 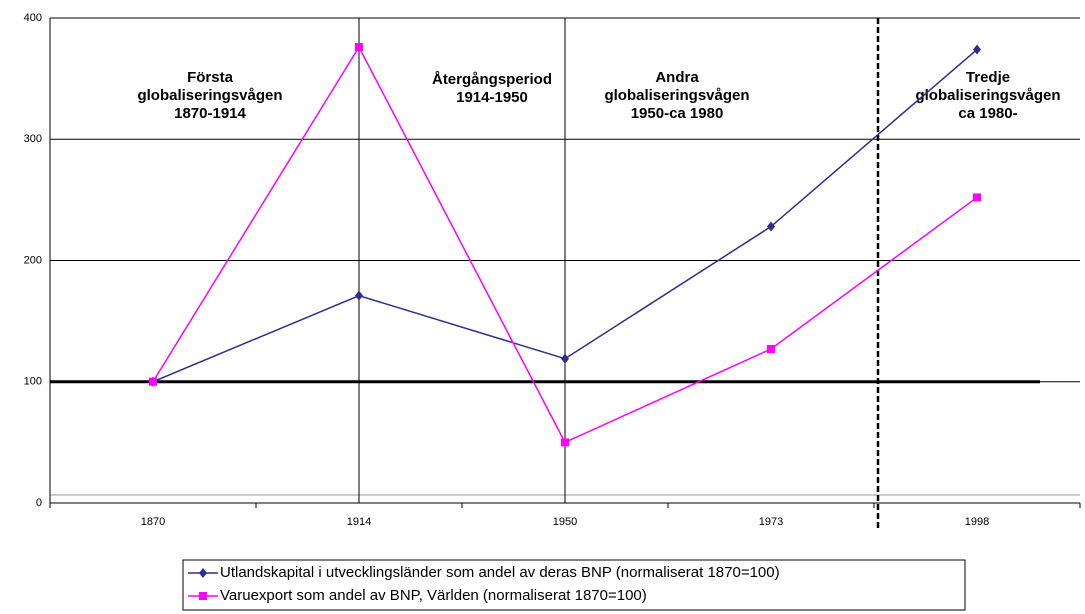 What do you see at coordinates (492, 79) in the screenshot?
I see `era-label: Återgångsperiod` at bounding box center [492, 79].